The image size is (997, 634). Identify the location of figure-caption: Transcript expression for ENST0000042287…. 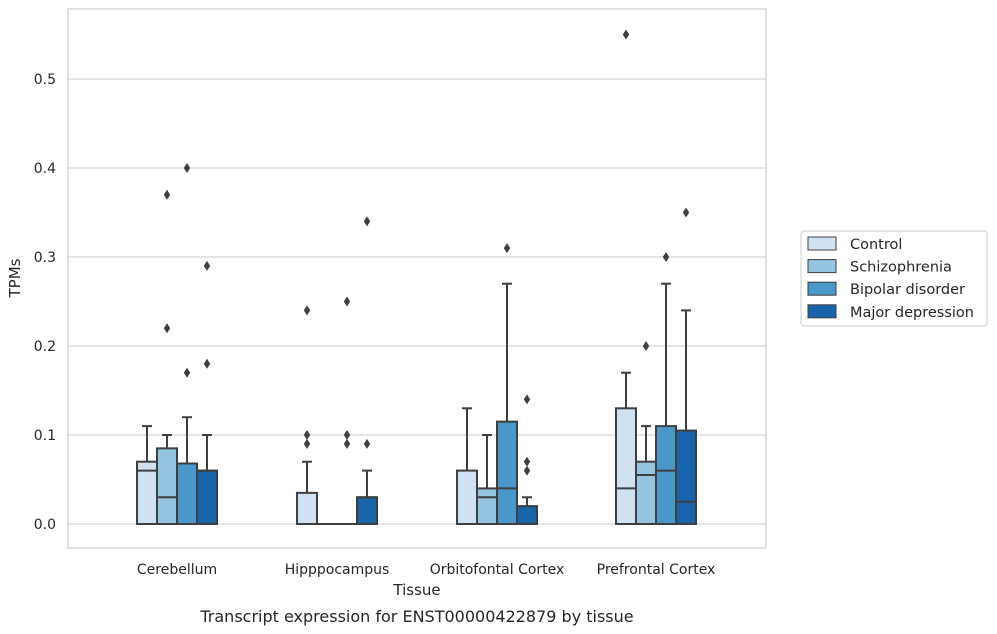
(416, 616).